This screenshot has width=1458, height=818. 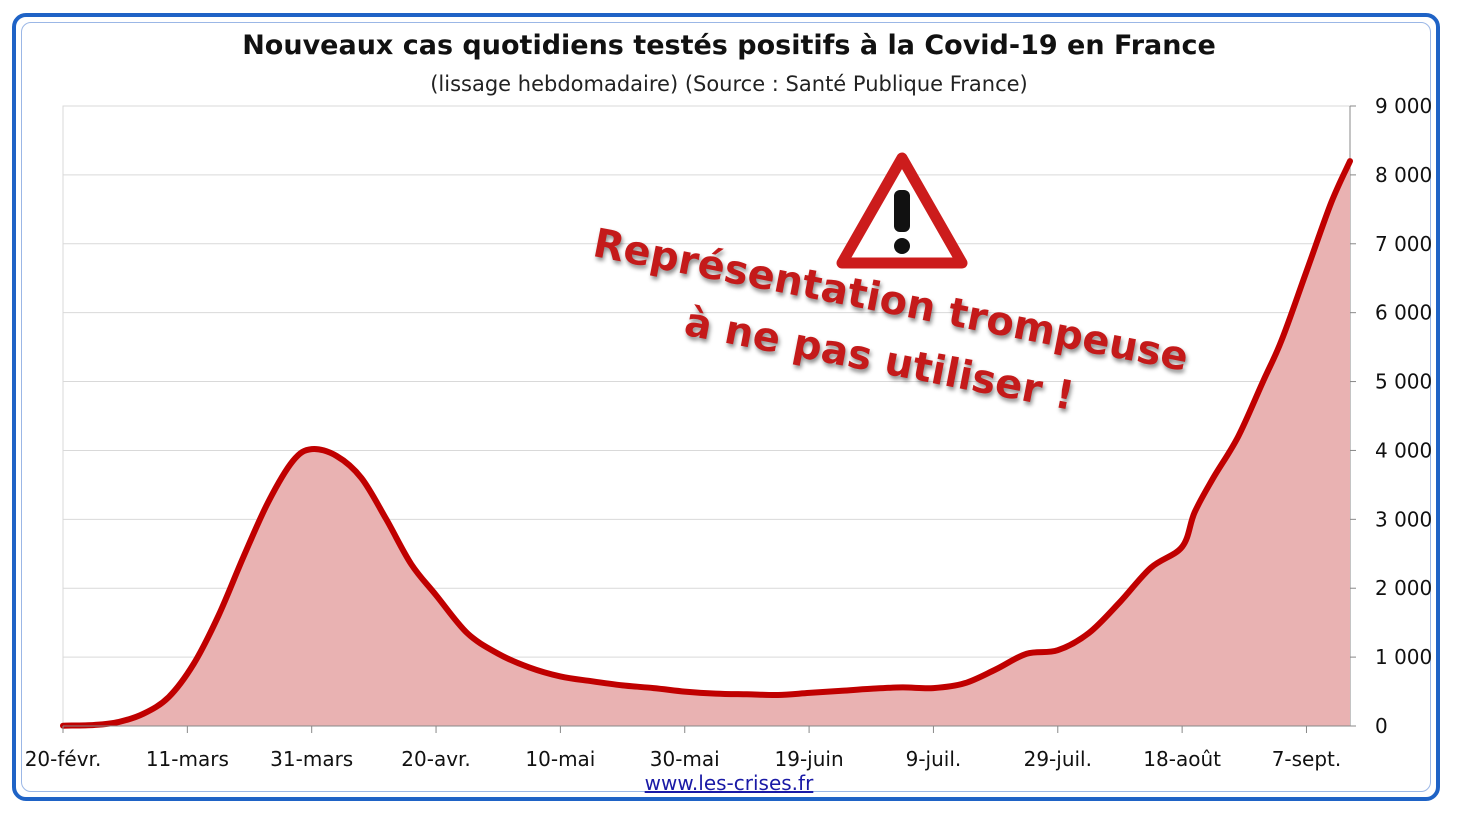 I want to click on x-tick-label: 11-mars, so click(x=187, y=759).